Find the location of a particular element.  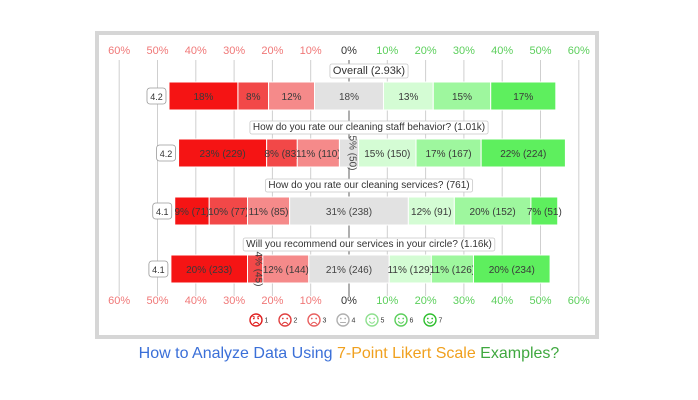

bar-value-label: 20% (152) is located at coordinates (493, 212).